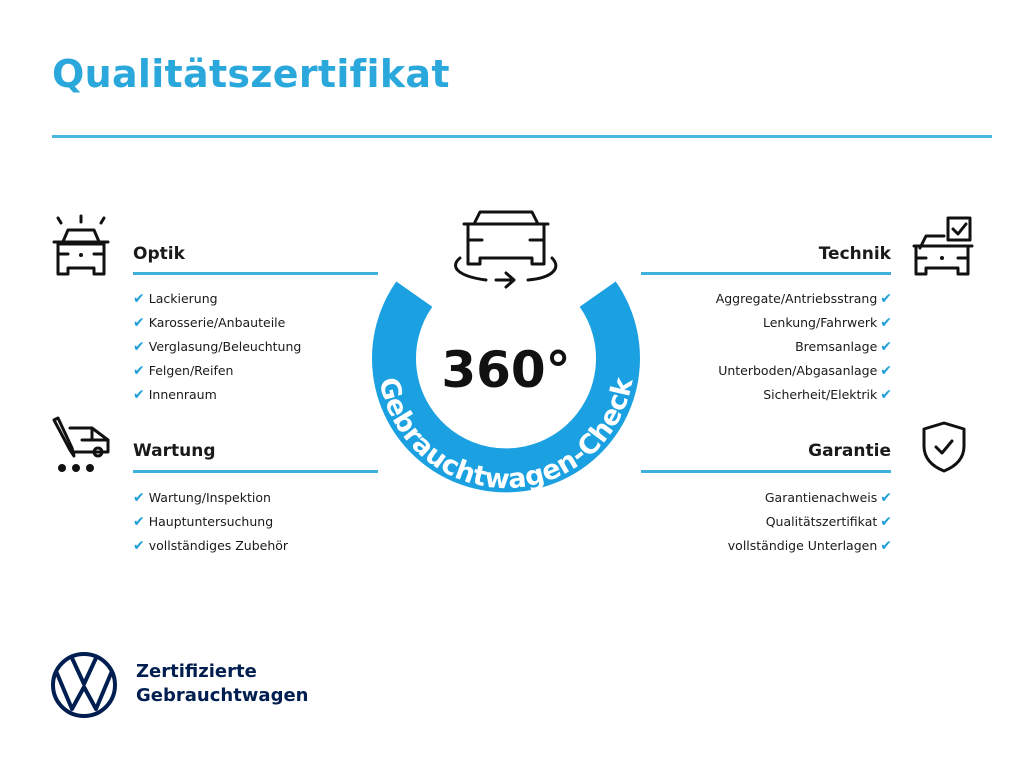 This screenshot has height=768, width=1024. I want to click on list-item: Lenkung/Fahrwerk ✔, so click(827, 323).